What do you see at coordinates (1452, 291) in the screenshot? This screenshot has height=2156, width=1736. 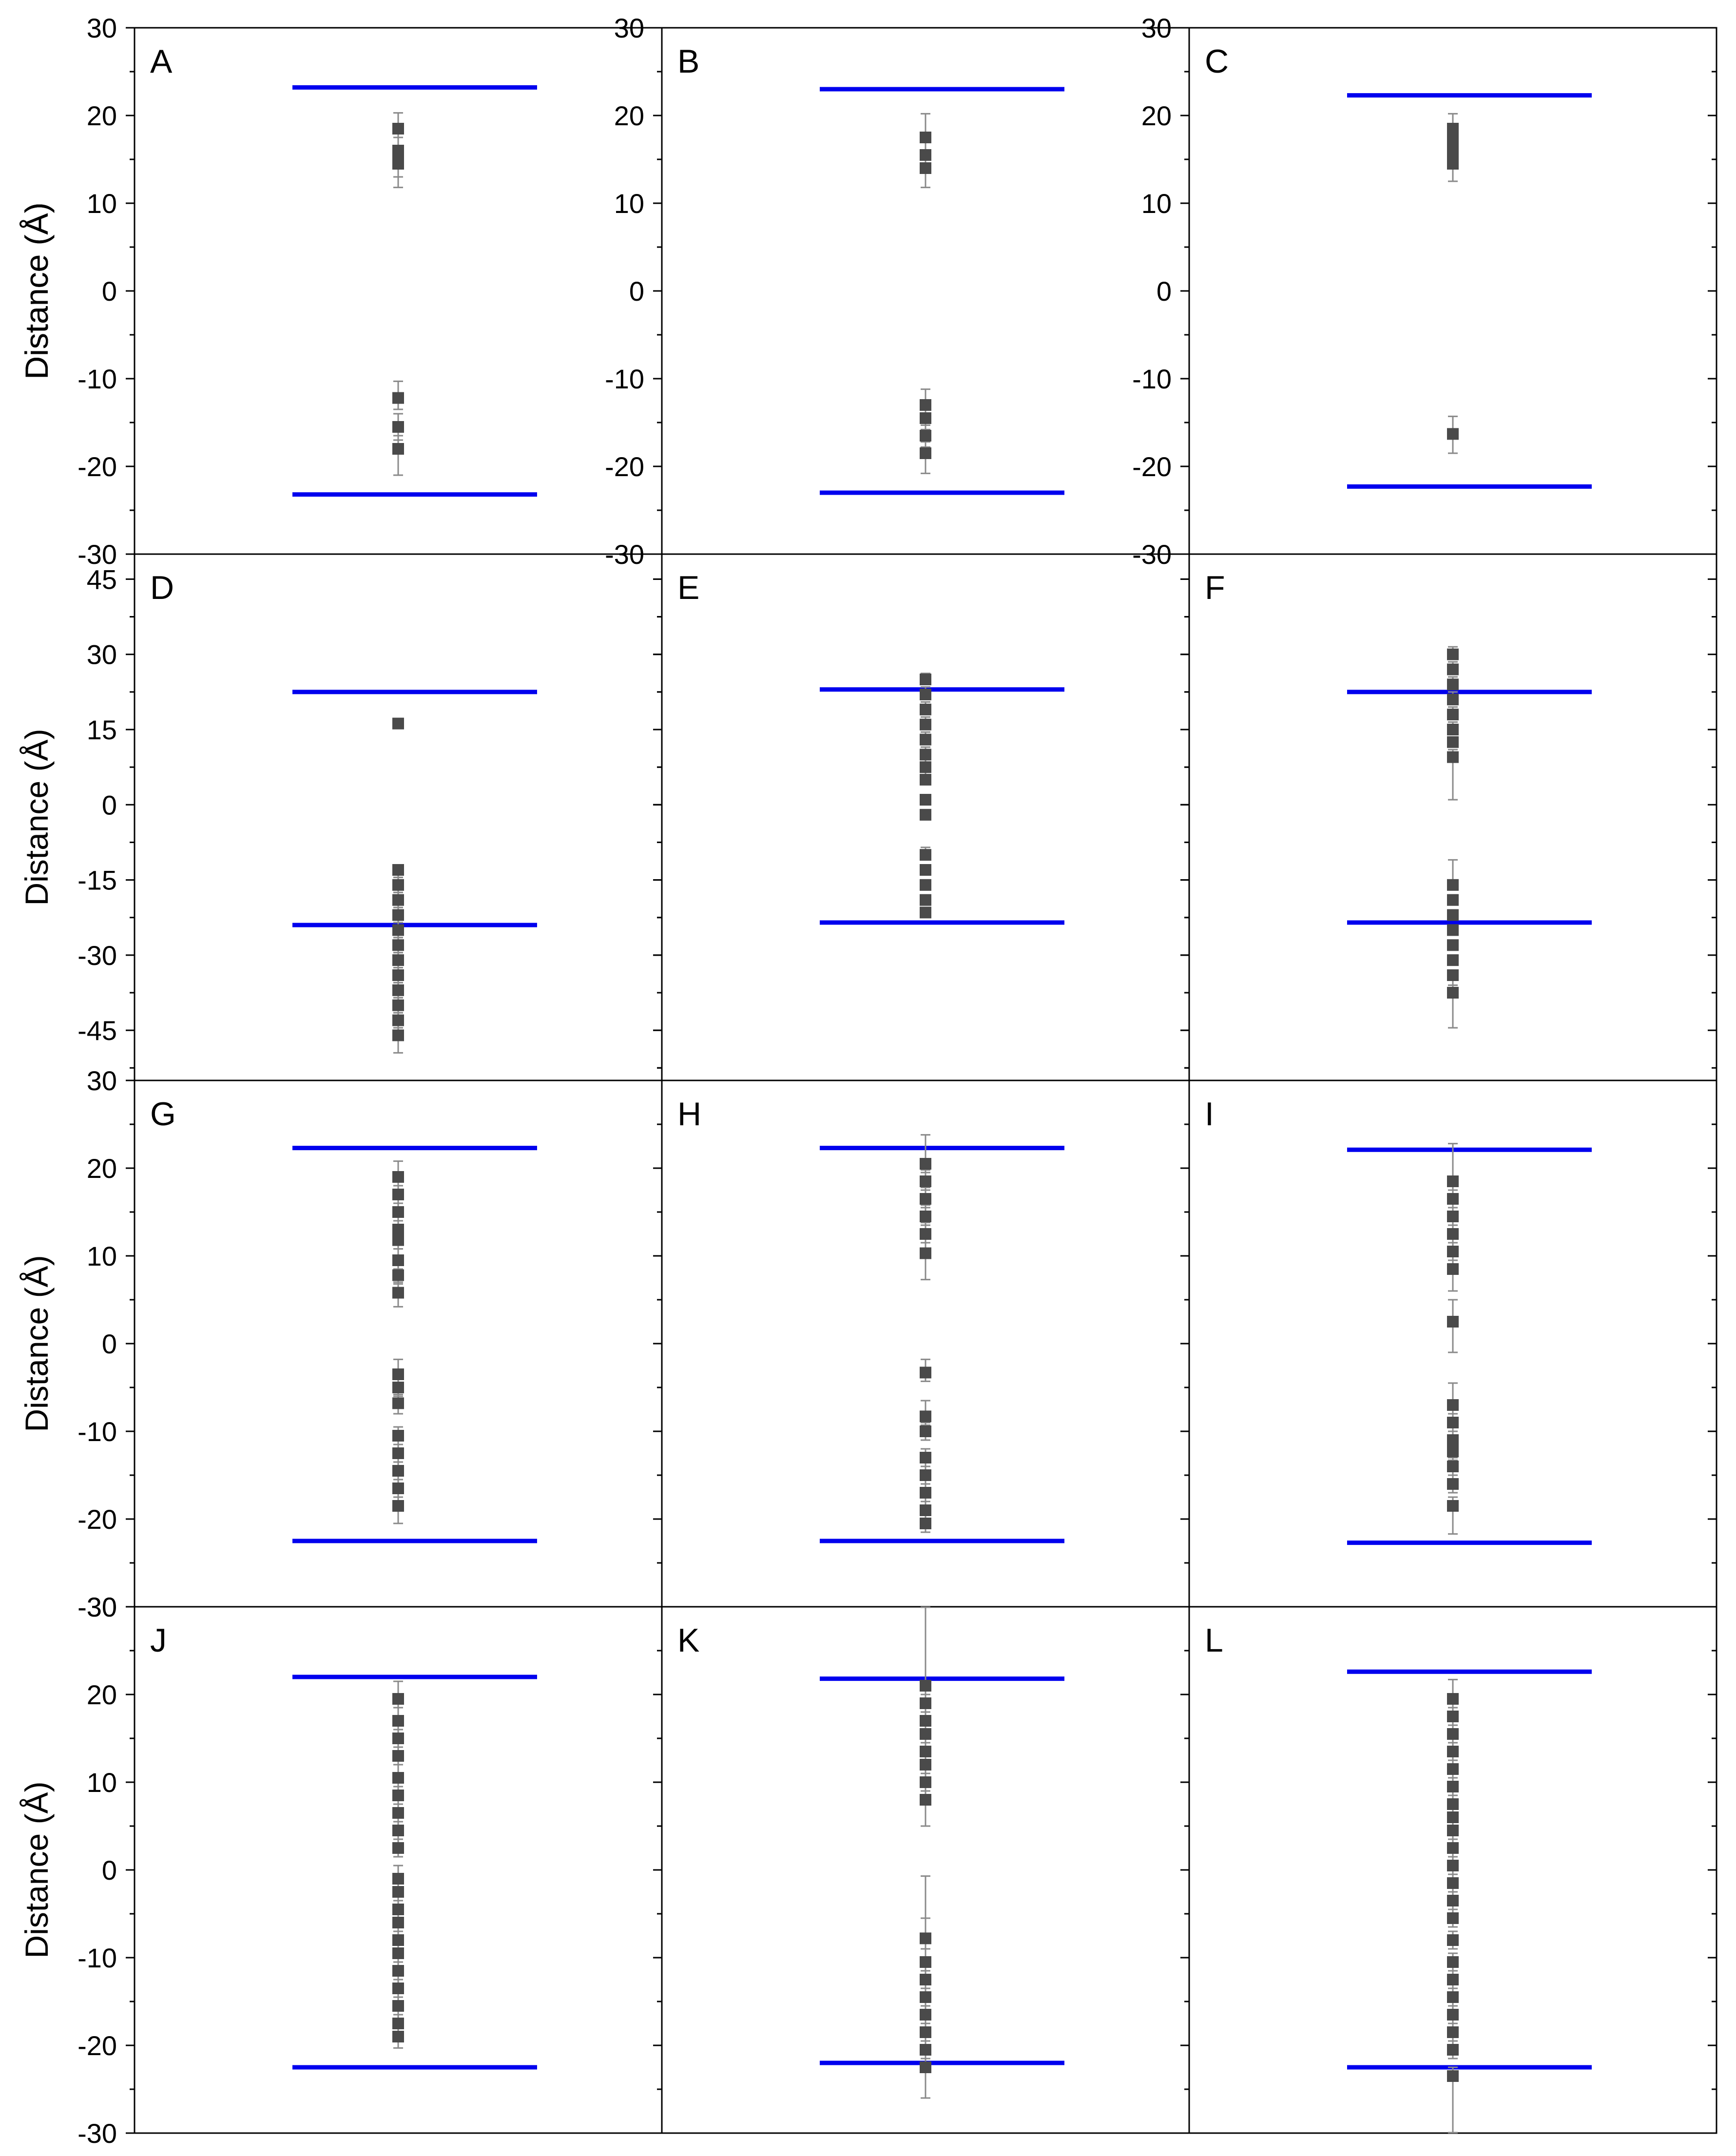 I see `panel-c-frame` at bounding box center [1452, 291].